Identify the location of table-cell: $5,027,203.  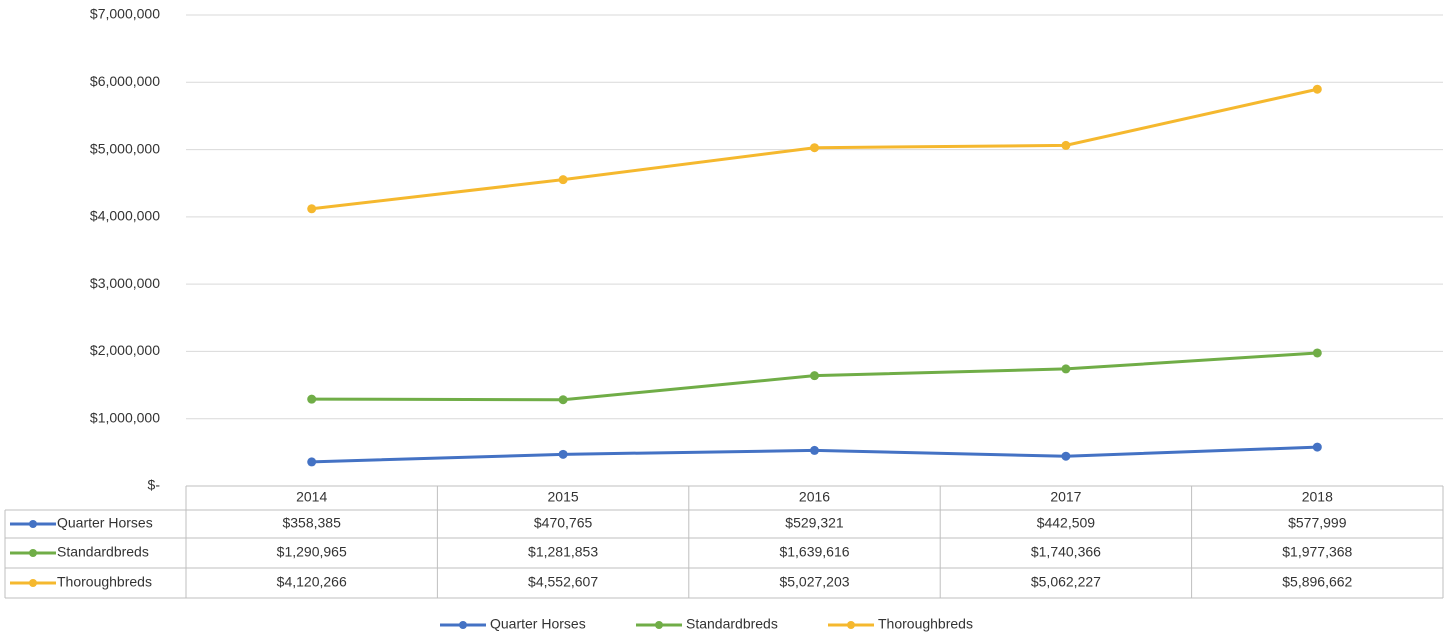
(814, 582).